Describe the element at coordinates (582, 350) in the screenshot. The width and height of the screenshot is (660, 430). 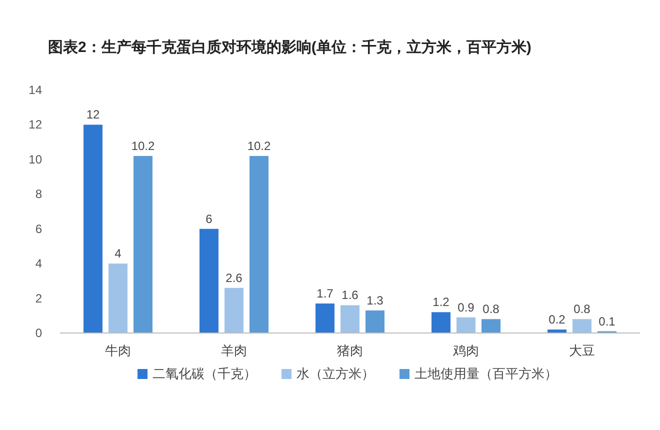
I see `x-tick-label: 大豆` at that location.